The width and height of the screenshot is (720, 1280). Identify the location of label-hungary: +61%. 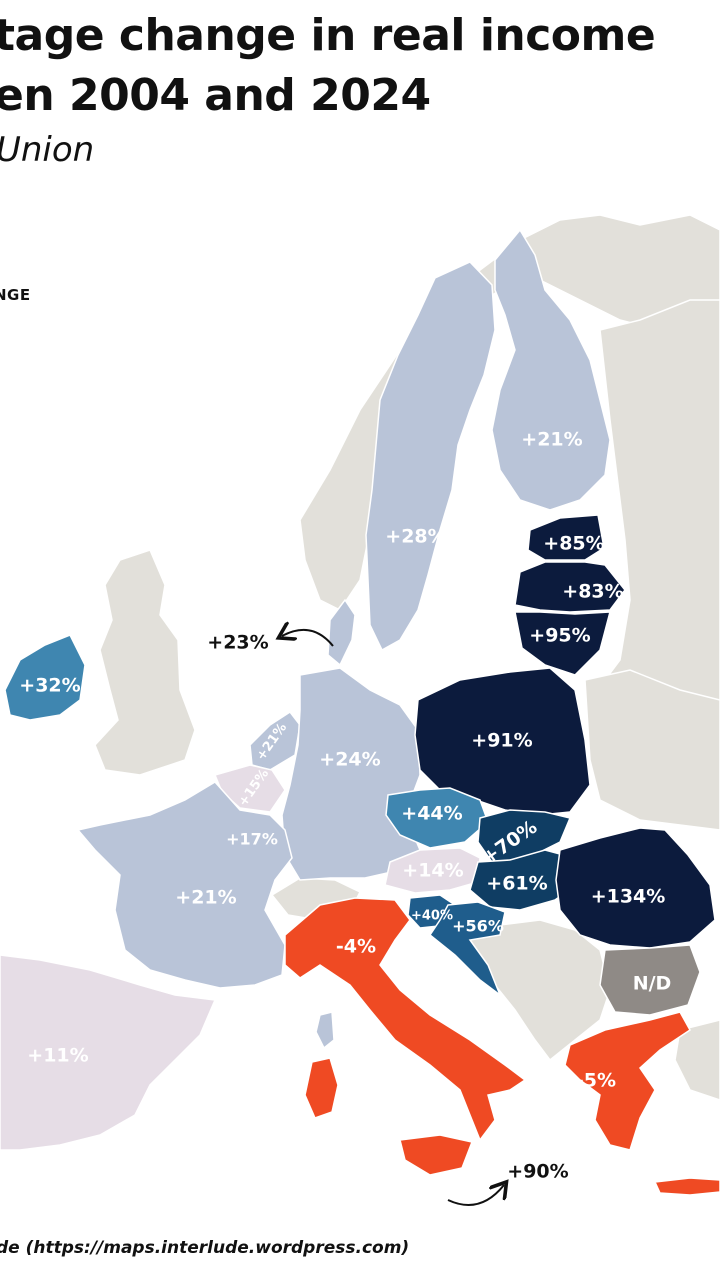
(516, 884).